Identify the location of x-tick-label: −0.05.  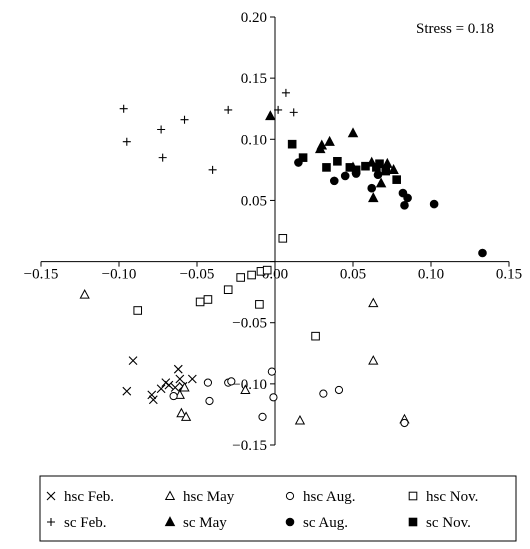
(197, 275).